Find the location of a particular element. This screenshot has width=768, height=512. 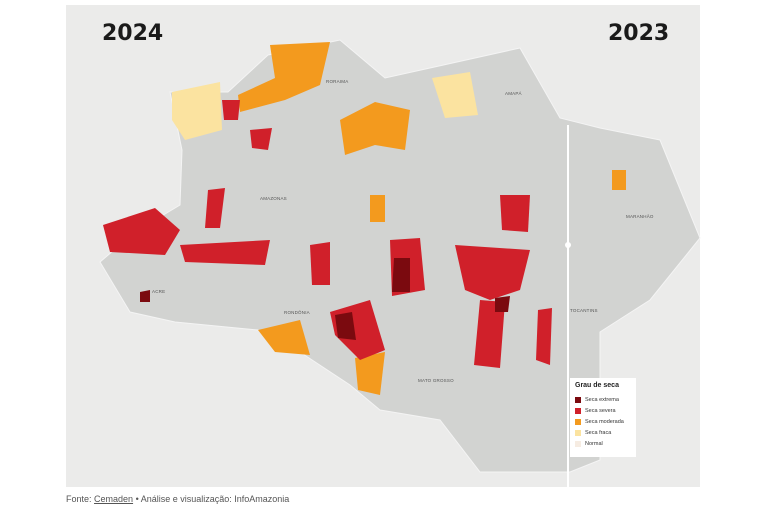

source-link: Cemaden is located at coordinates (114, 499).